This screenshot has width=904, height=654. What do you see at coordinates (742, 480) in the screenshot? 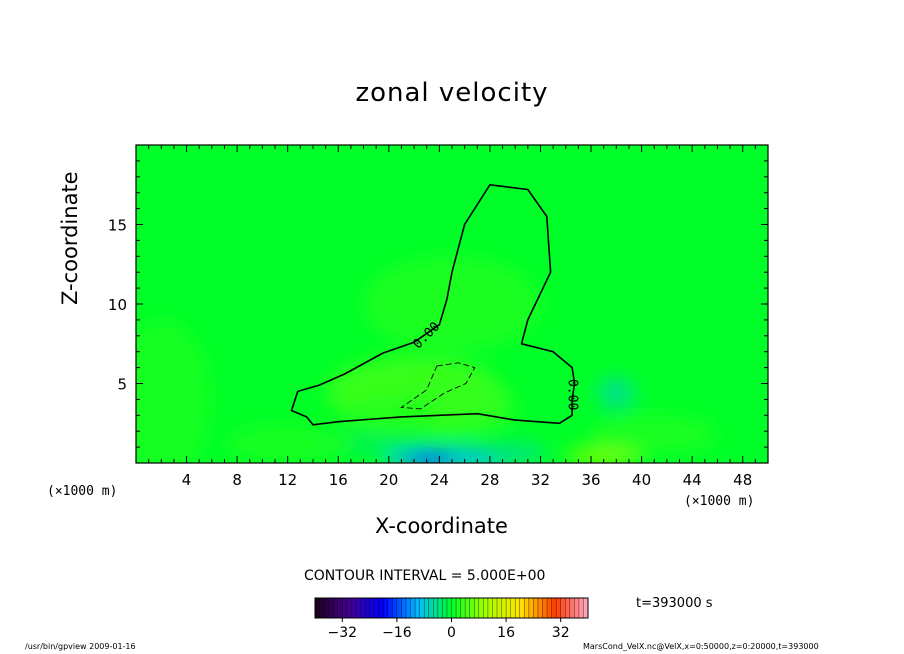
I see `x-tick-label: 48` at bounding box center [742, 480].